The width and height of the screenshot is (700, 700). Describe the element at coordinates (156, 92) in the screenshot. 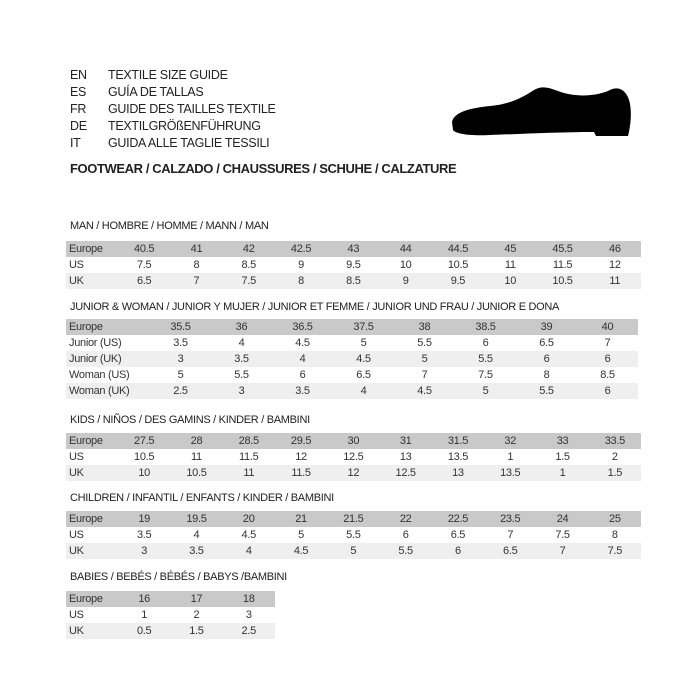

I see `language-title: GUÍA DE TALLAS` at that location.